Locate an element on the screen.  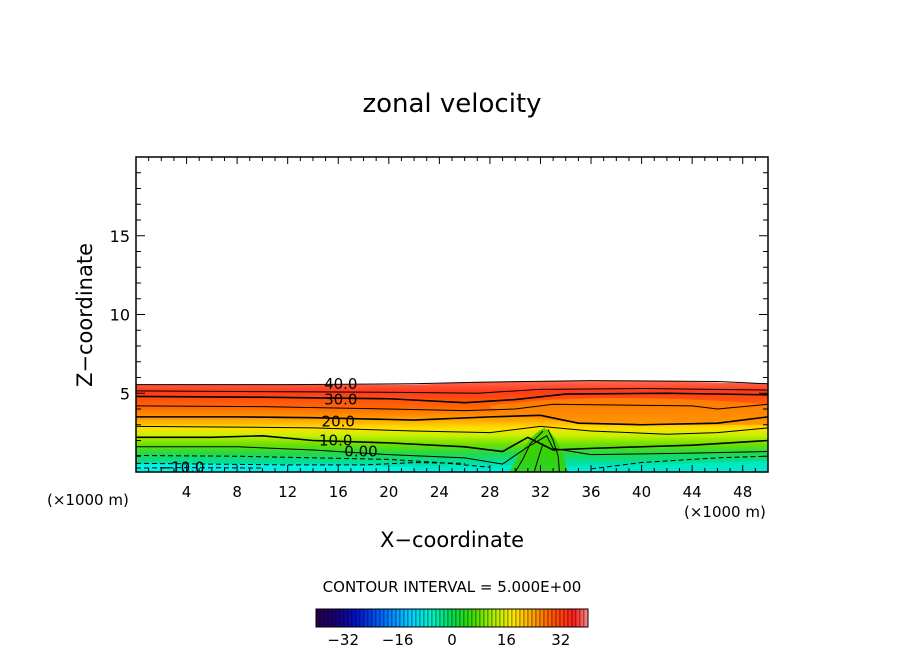
field-band-main is located at coordinates (452, 426).